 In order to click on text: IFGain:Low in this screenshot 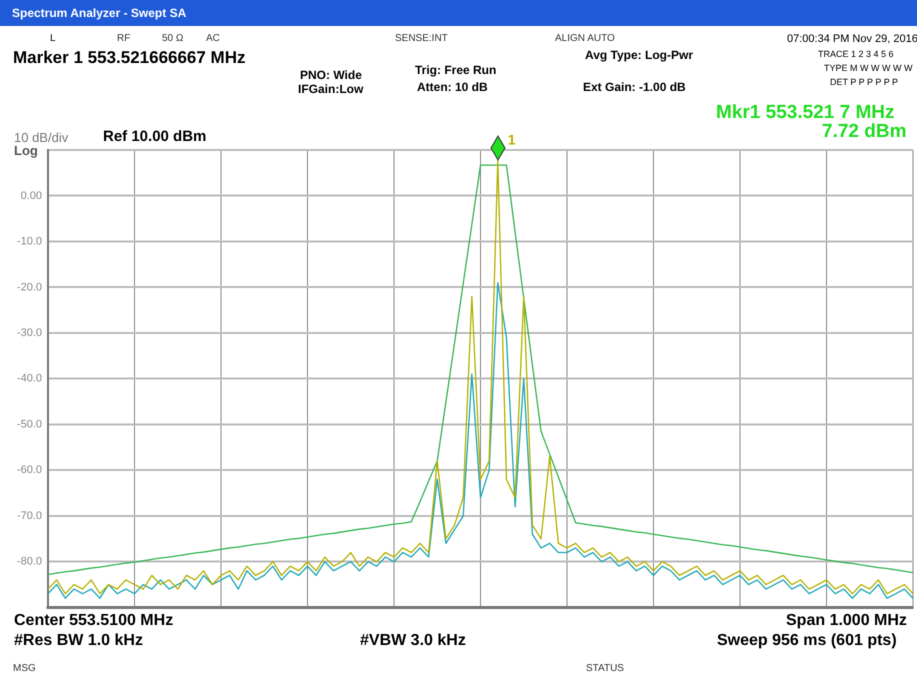, I will do `click(331, 89)`.